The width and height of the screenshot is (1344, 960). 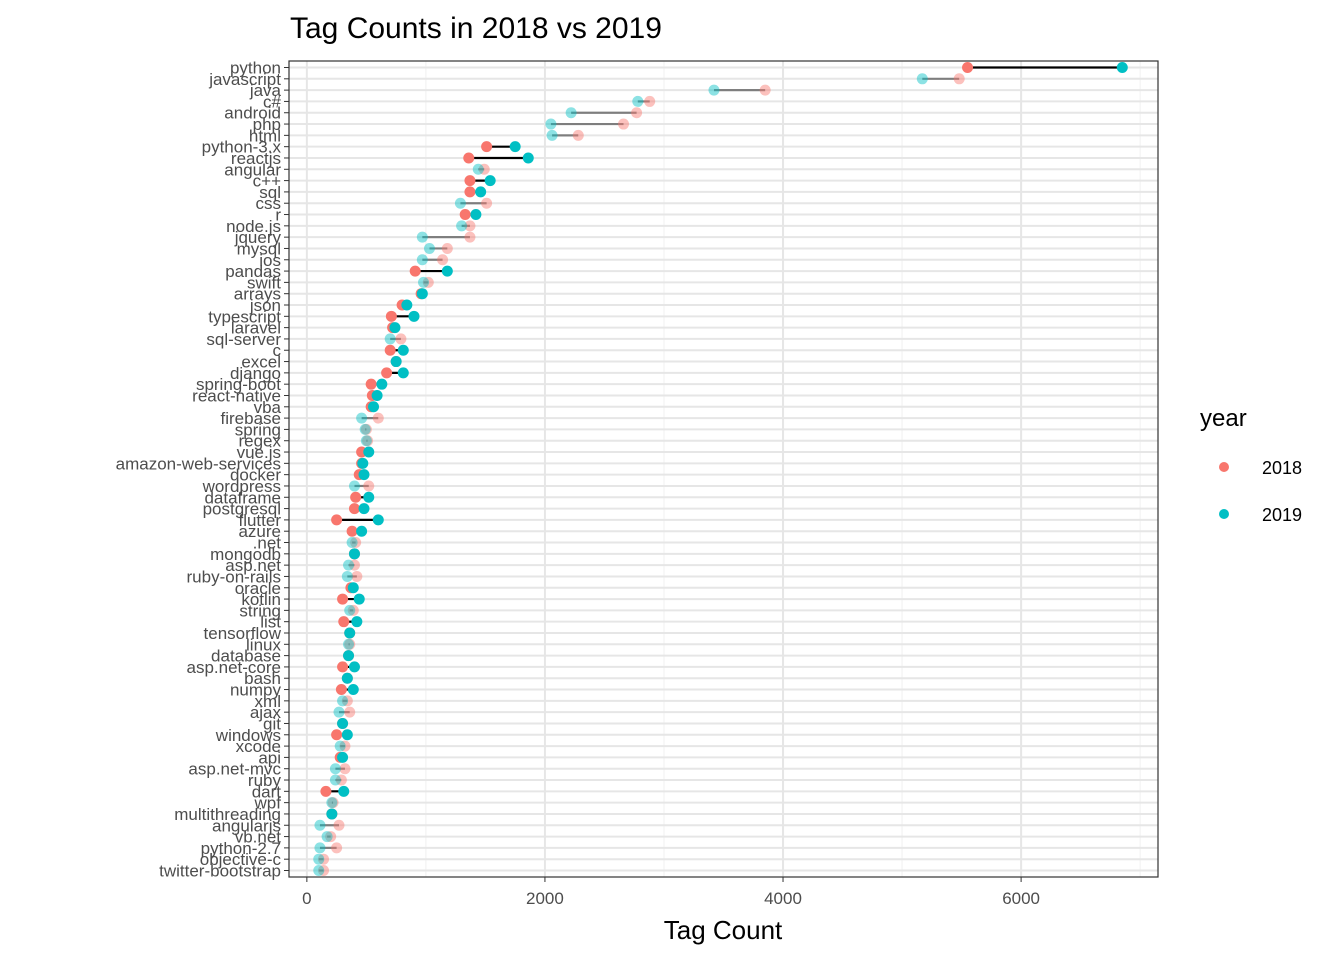 What do you see at coordinates (354, 509) in the screenshot?
I see `point-2018-postgresql` at bounding box center [354, 509].